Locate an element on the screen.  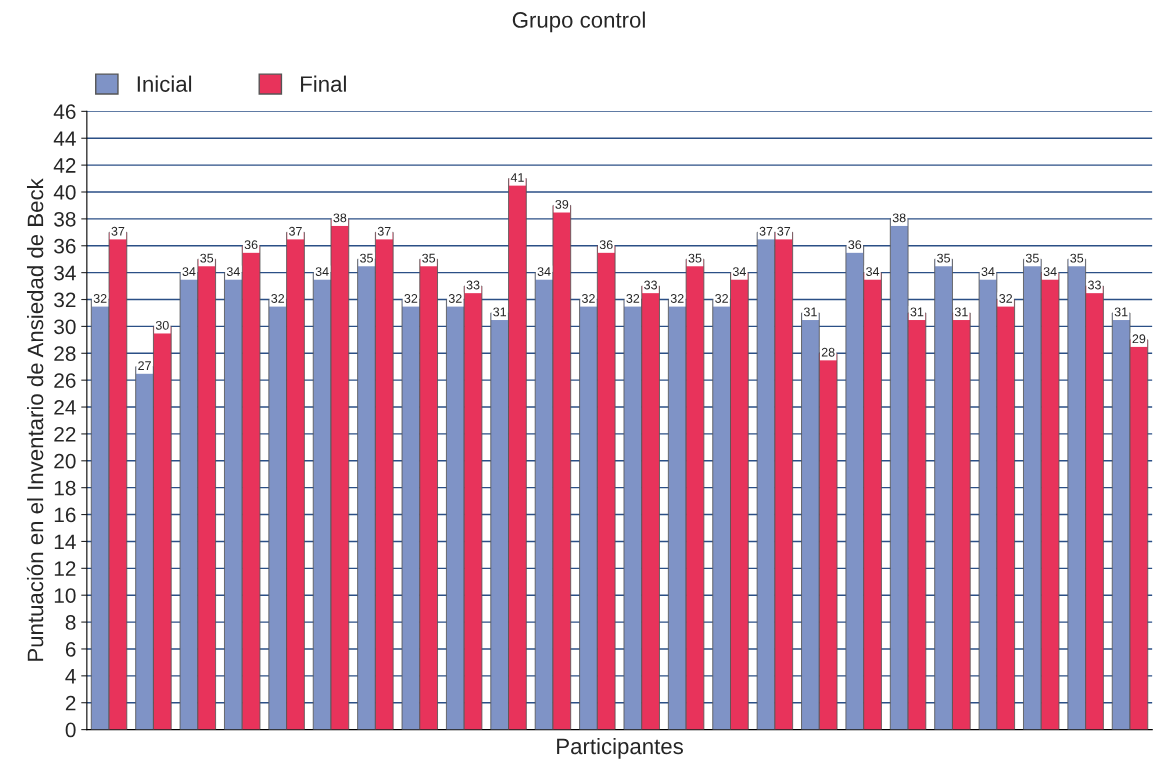
legend-label: Final is located at coordinates (323, 83).